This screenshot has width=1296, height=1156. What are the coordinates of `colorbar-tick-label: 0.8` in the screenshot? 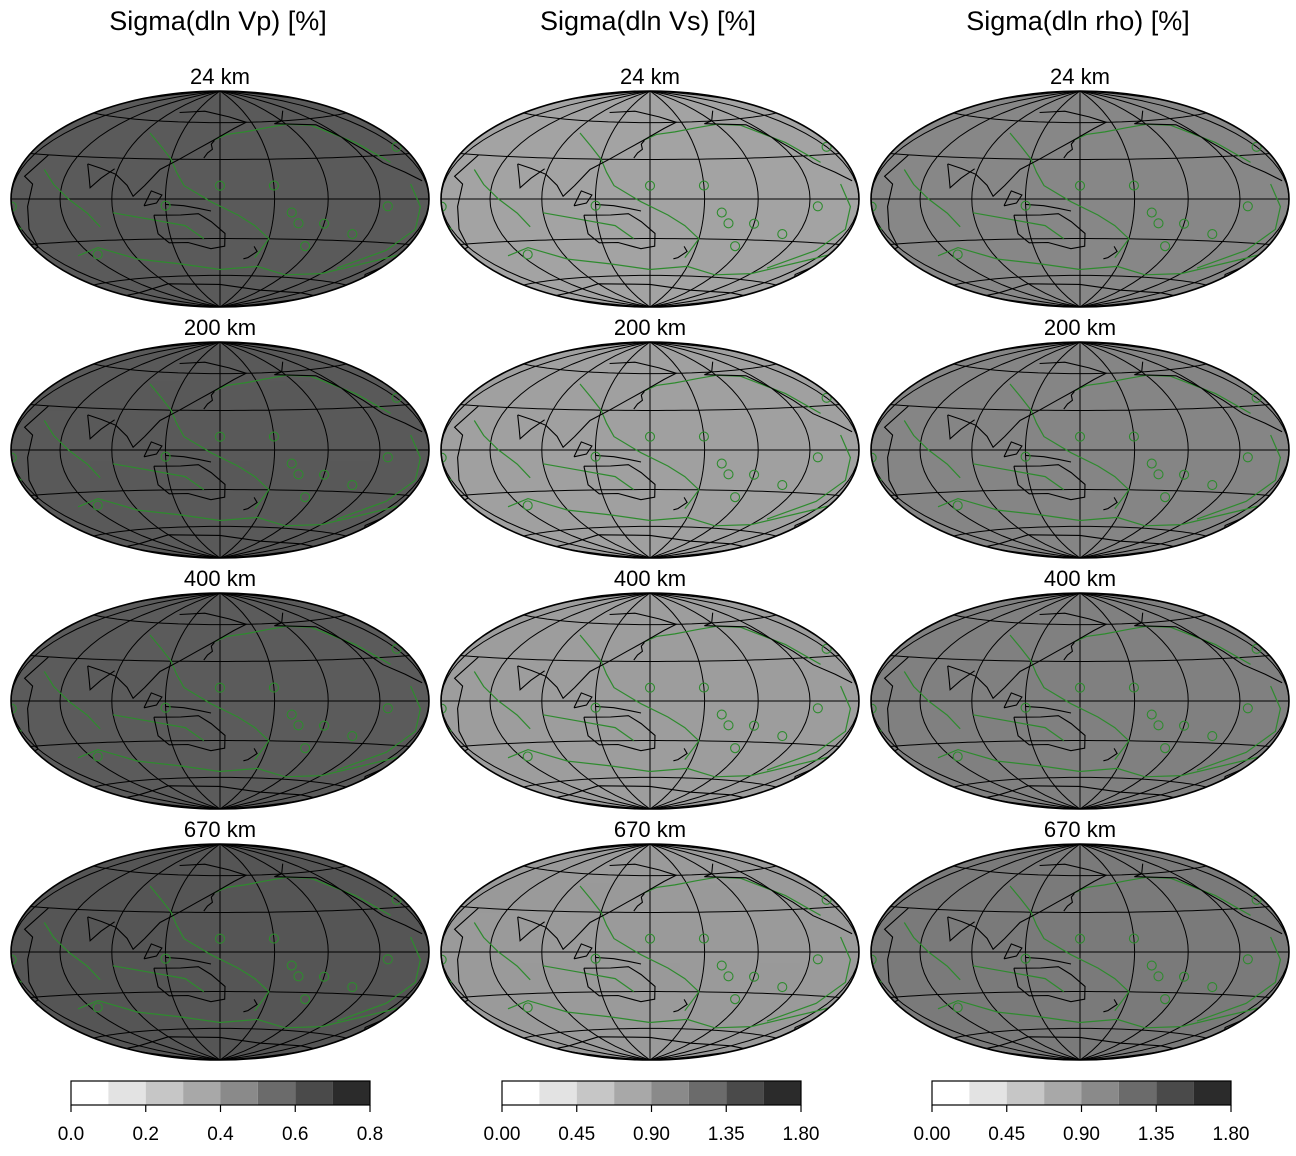 It's located at (370, 1134).